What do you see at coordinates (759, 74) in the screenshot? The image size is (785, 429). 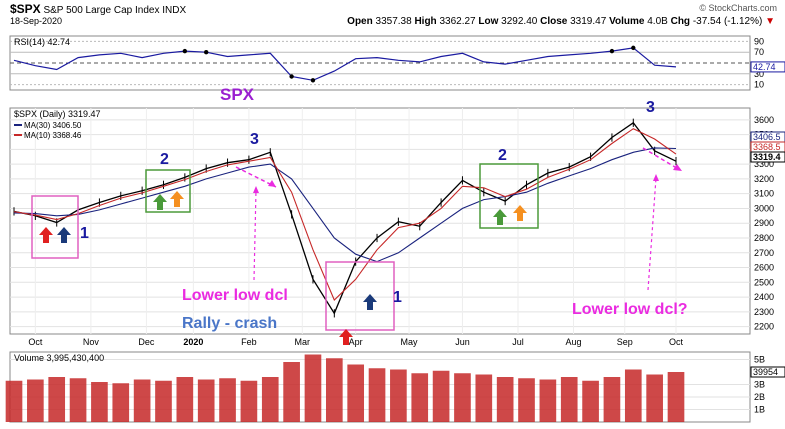 I see `rsi-tick-label: 30` at bounding box center [759, 74].